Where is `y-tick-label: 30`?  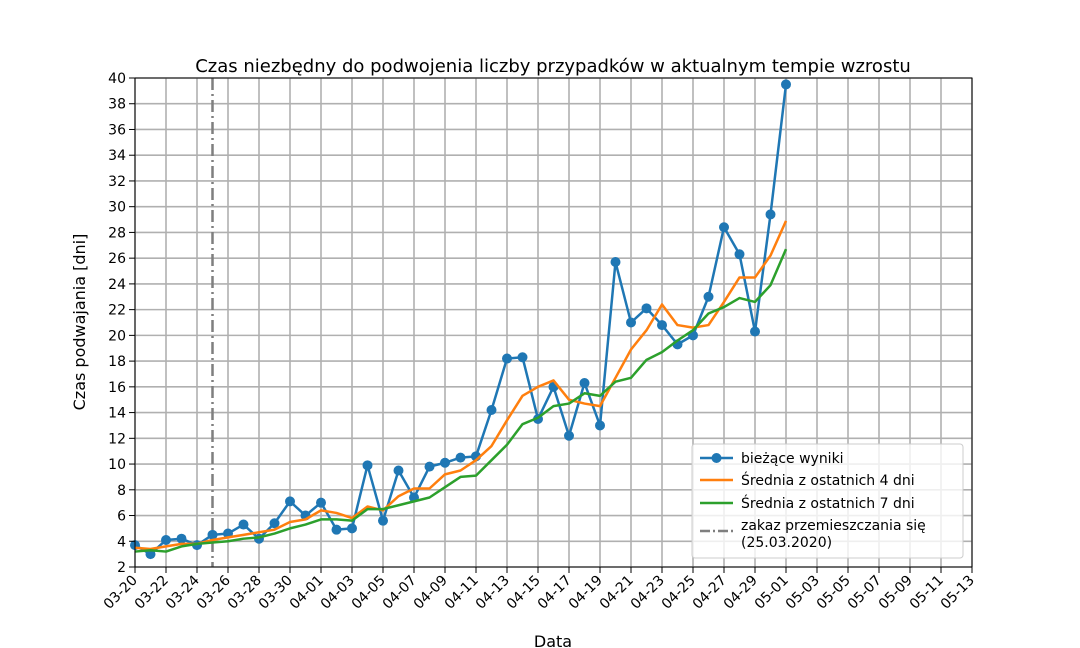
y-tick-label: 30 is located at coordinates (117, 208).